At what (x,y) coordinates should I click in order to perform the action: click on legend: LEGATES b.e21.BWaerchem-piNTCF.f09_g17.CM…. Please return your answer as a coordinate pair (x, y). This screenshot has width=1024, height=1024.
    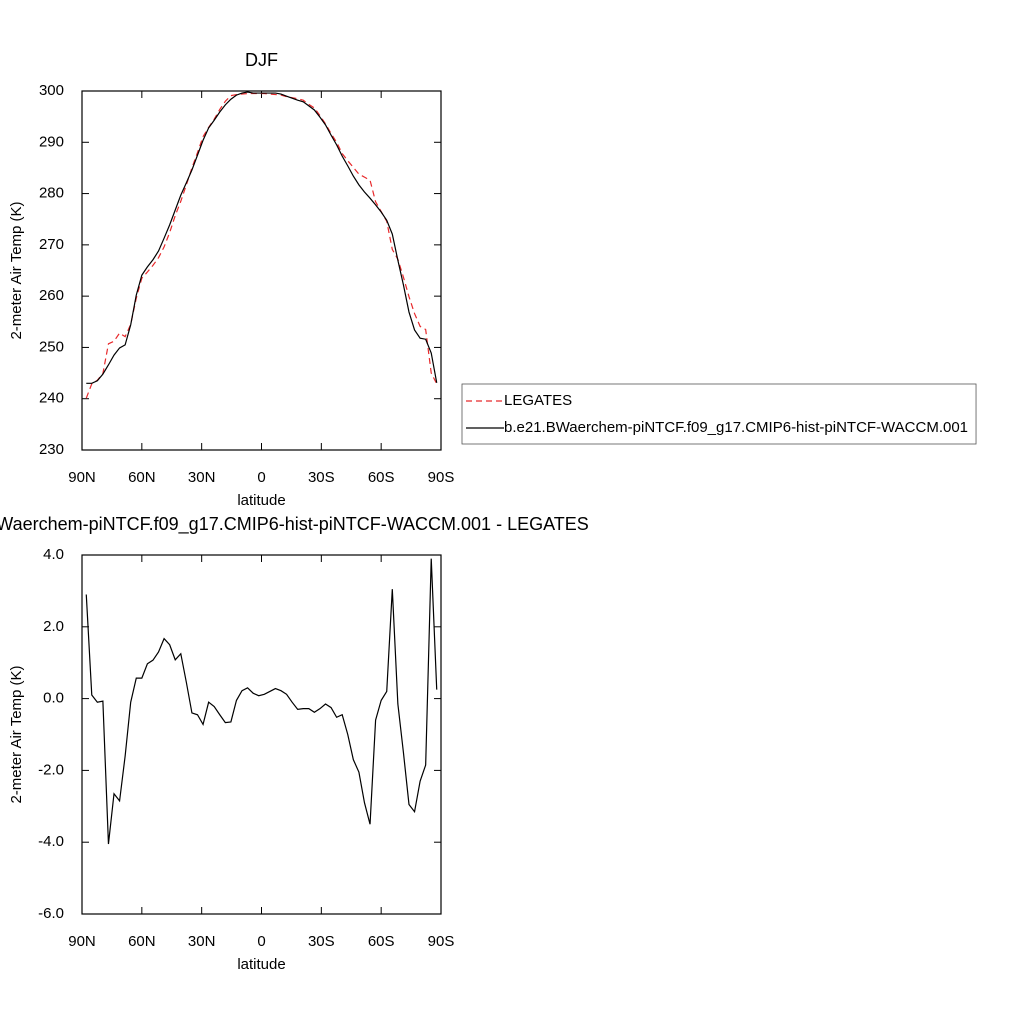
    Looking at the image, I should click on (719, 414).